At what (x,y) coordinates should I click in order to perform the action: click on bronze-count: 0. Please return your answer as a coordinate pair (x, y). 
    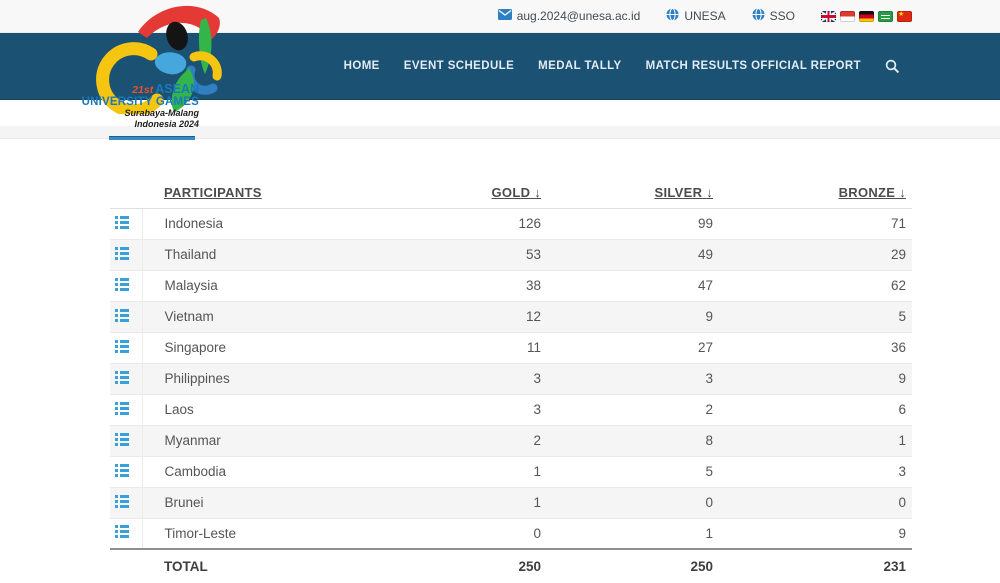
    Looking at the image, I should click on (815, 502).